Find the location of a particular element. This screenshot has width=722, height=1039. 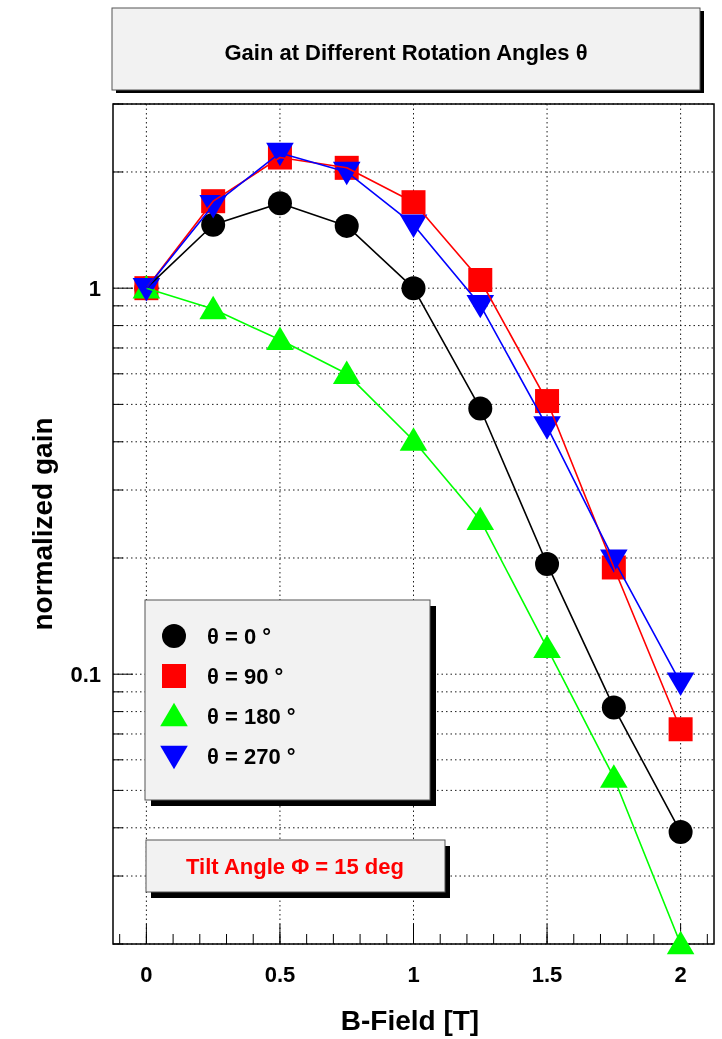

legend-label: θ = 180 ° is located at coordinates (251, 716).